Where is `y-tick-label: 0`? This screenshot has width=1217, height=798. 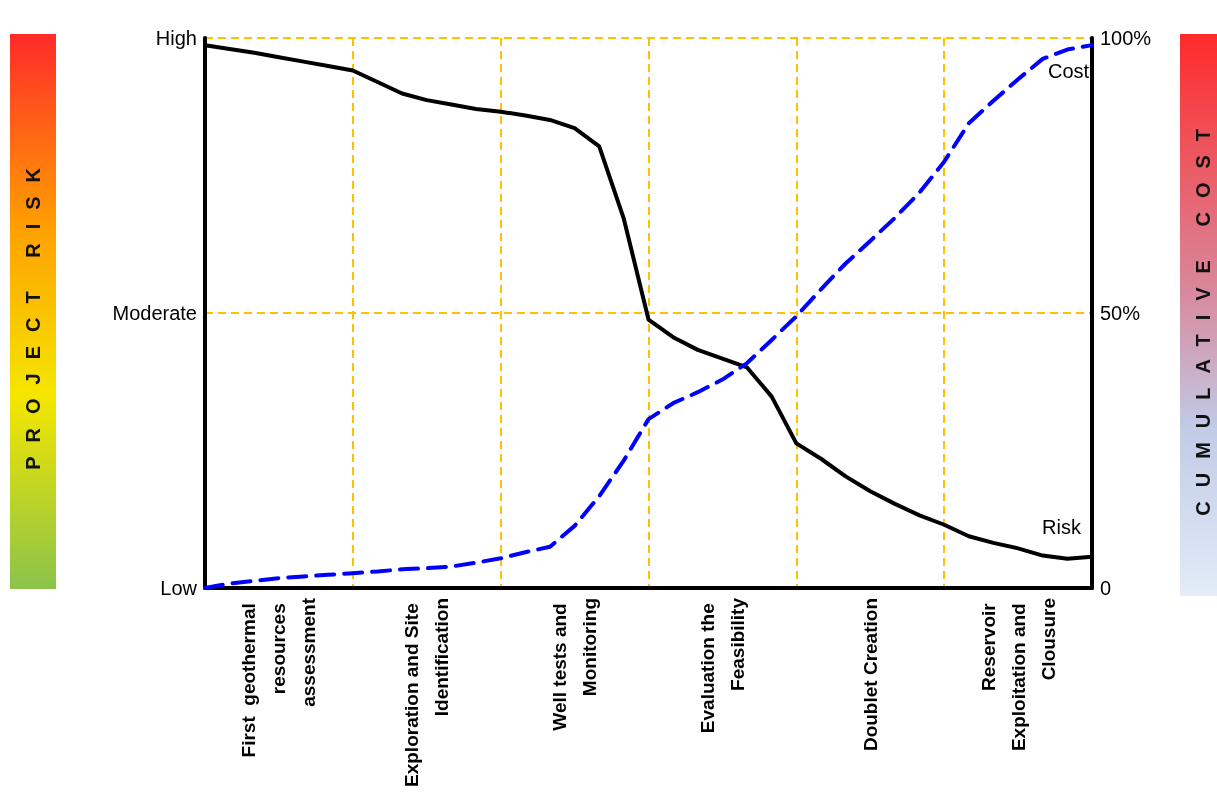
y-tick-label: 0 is located at coordinates (1106, 588).